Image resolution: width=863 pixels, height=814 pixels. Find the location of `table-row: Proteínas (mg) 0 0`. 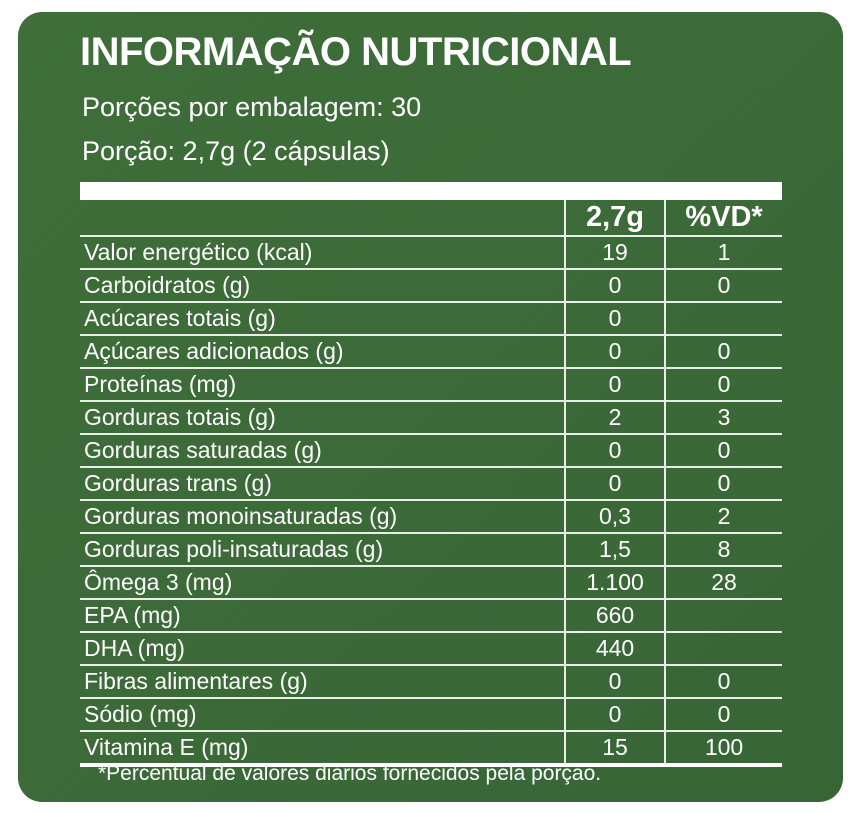

table-row: Proteínas (mg) 0 0 is located at coordinates (431, 385).